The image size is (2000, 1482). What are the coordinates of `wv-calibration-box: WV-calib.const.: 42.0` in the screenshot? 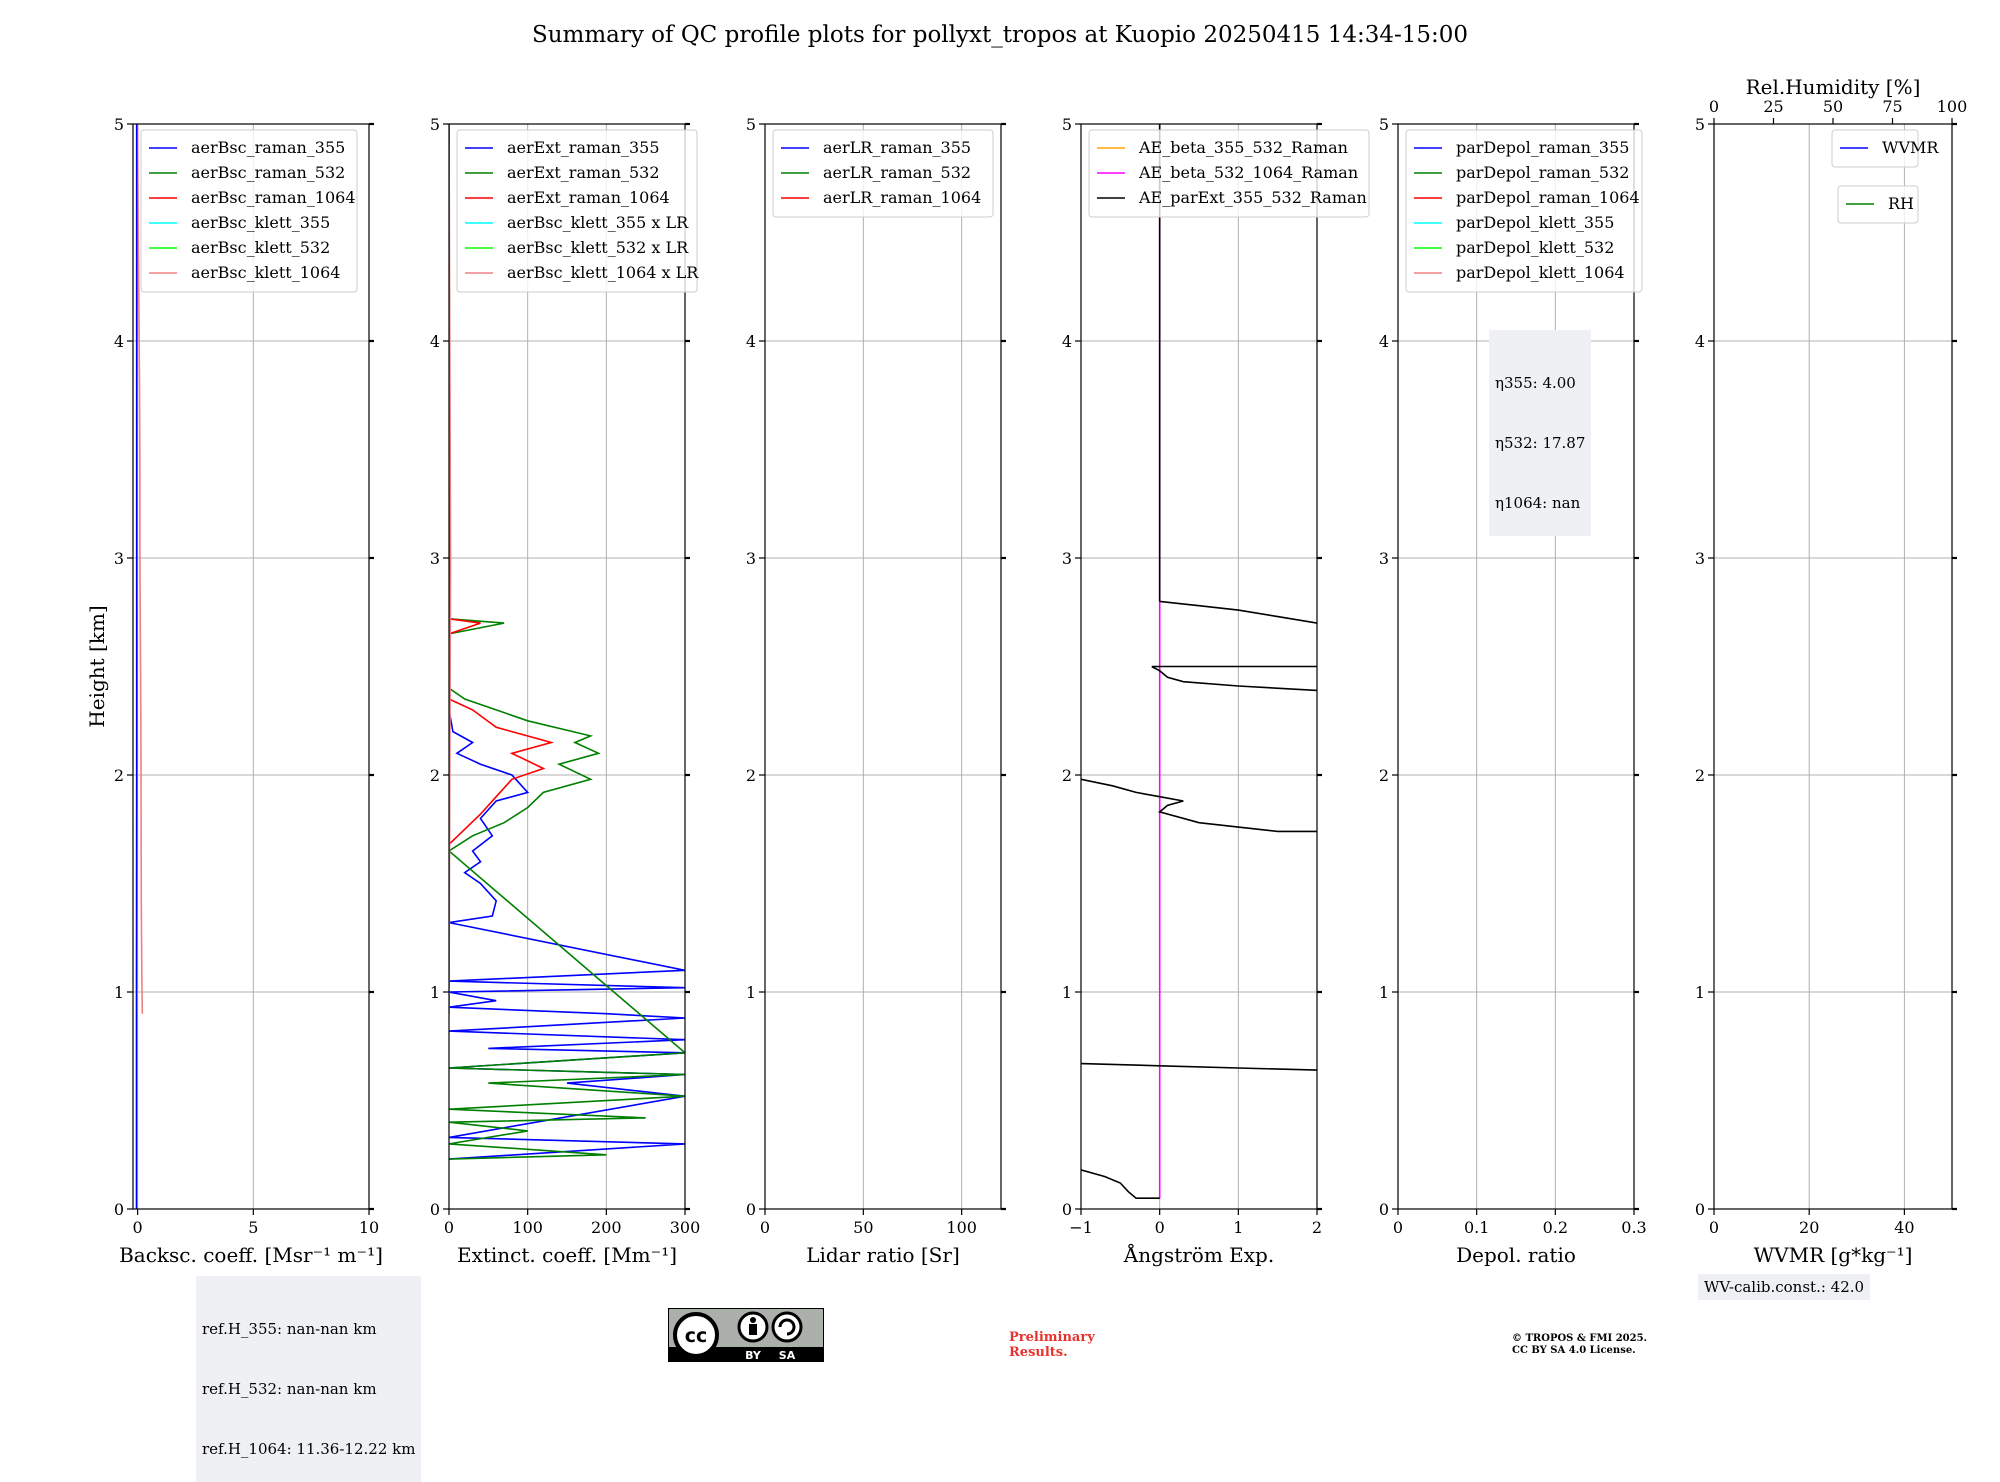 It's located at (1784, 1287).